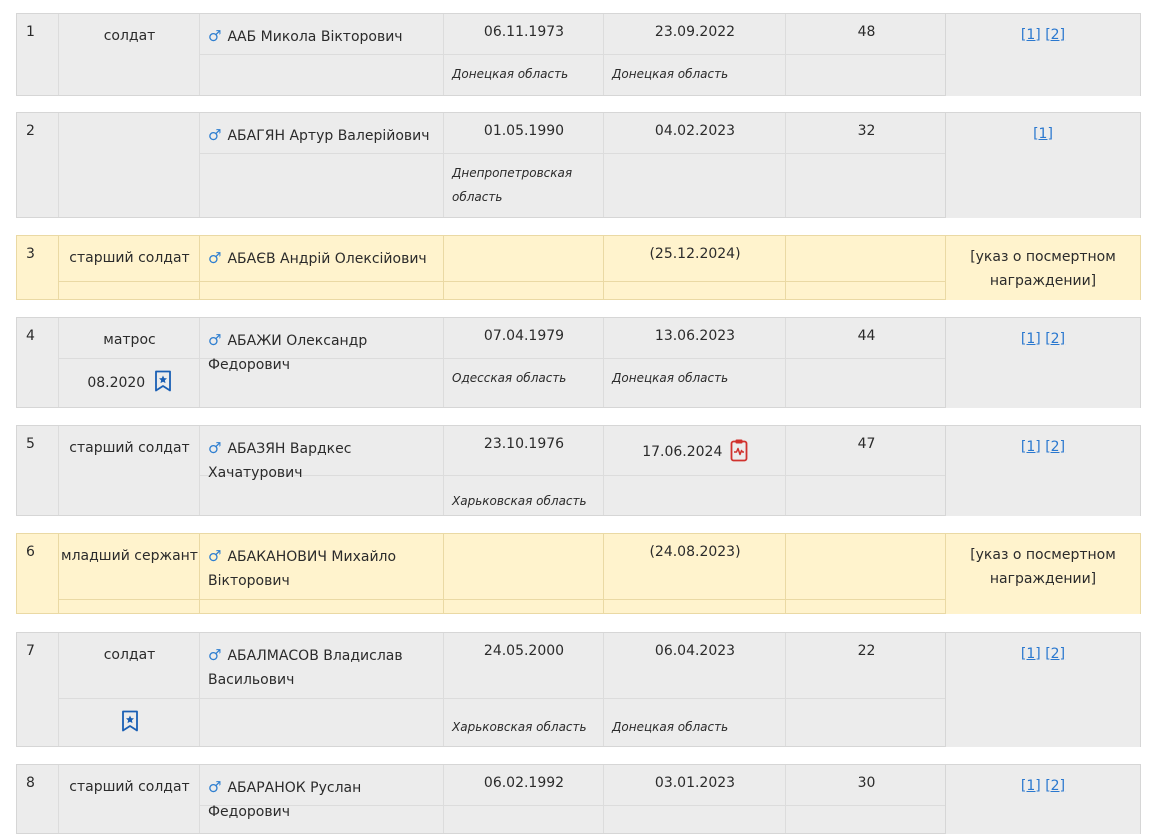  Describe the element at coordinates (288, 353) in the screenshot. I see `name-text: АБАЖИ Олександр Федорович` at that location.